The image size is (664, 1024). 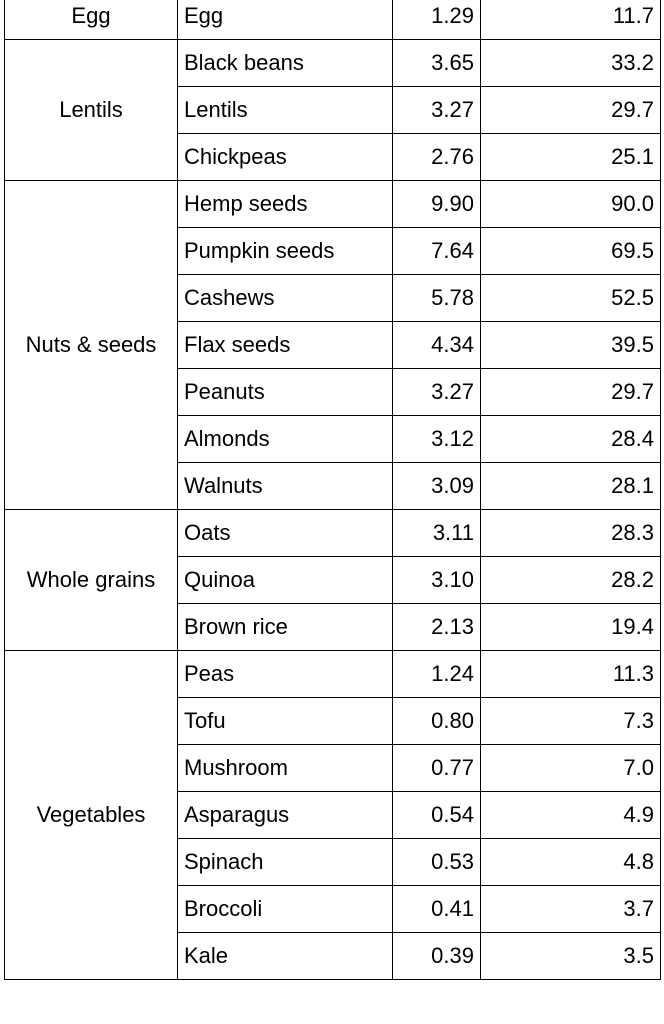 I want to click on value-cell: 2.76, so click(x=436, y=157).